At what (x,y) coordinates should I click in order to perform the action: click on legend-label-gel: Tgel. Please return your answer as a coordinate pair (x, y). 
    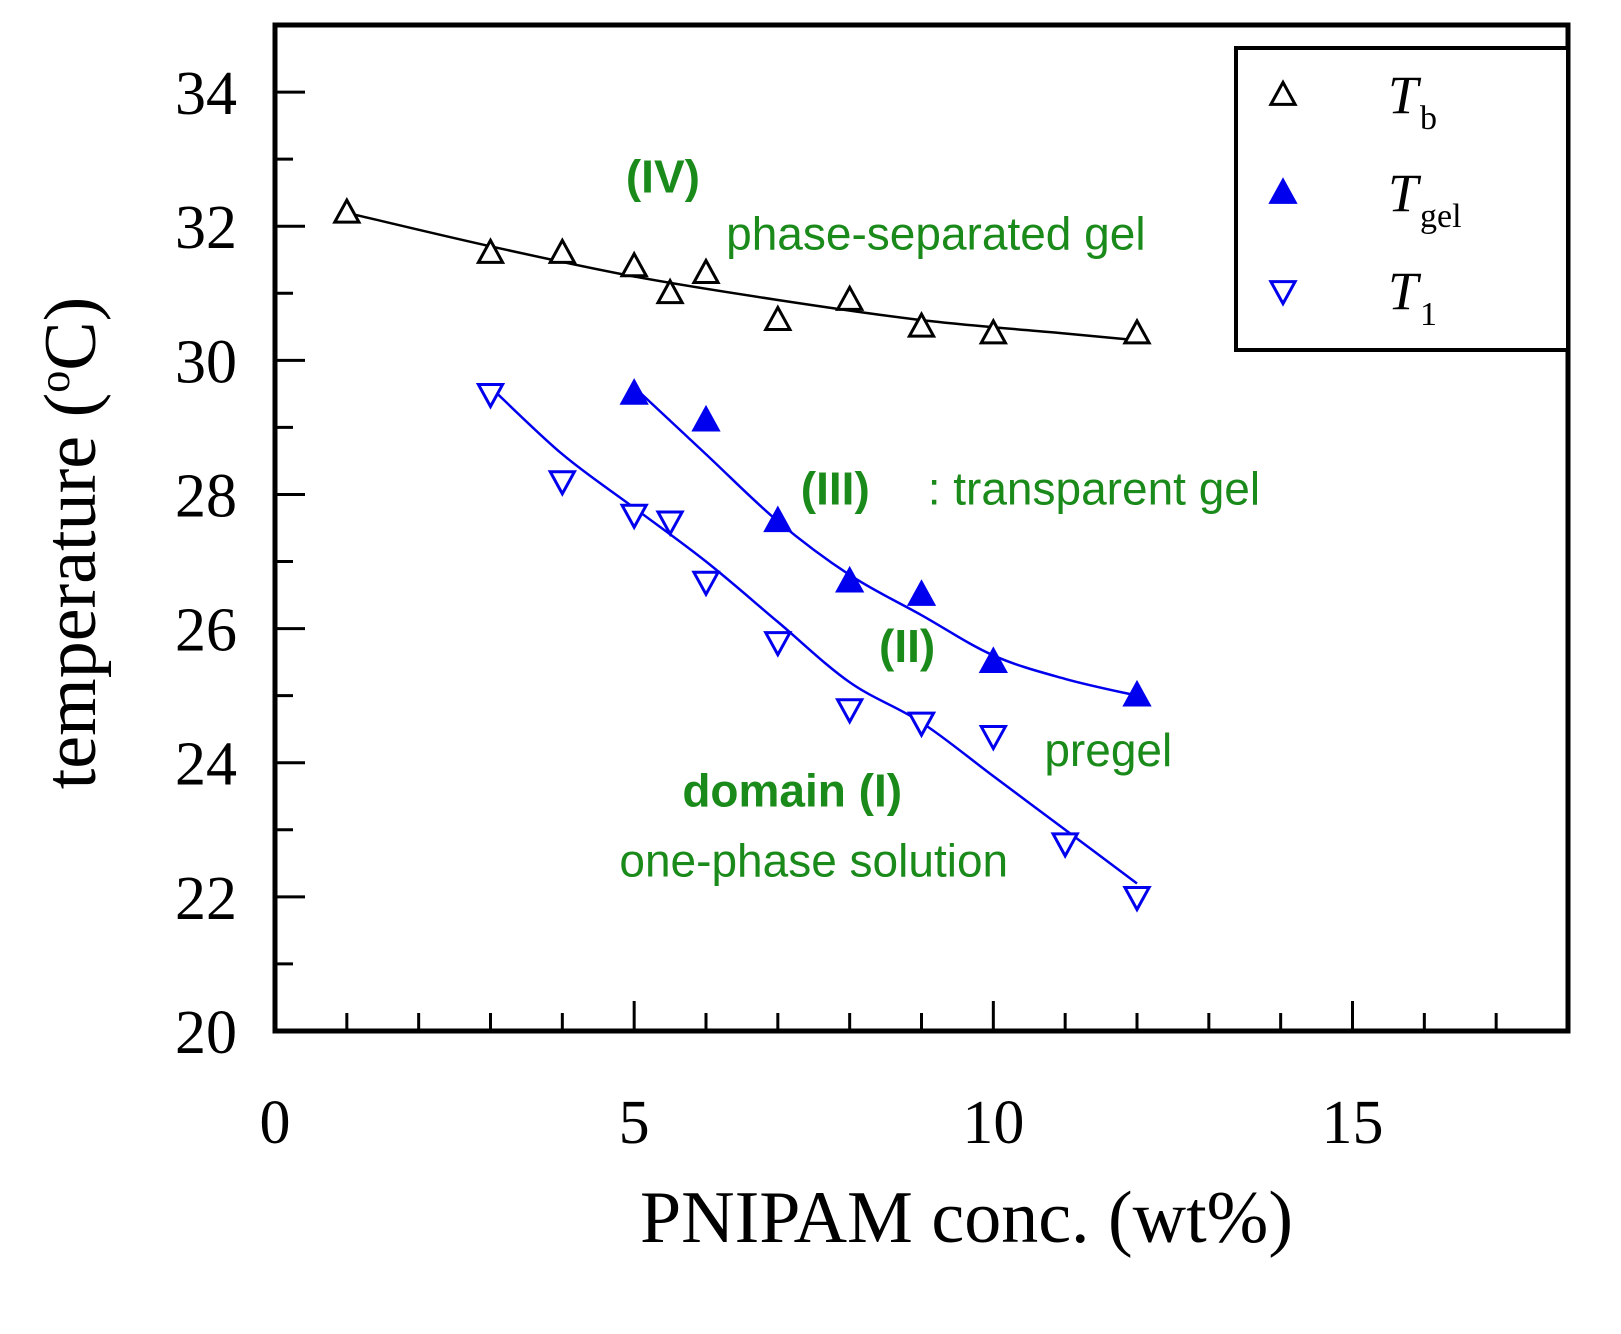
    Looking at the image, I should click on (1425, 199).